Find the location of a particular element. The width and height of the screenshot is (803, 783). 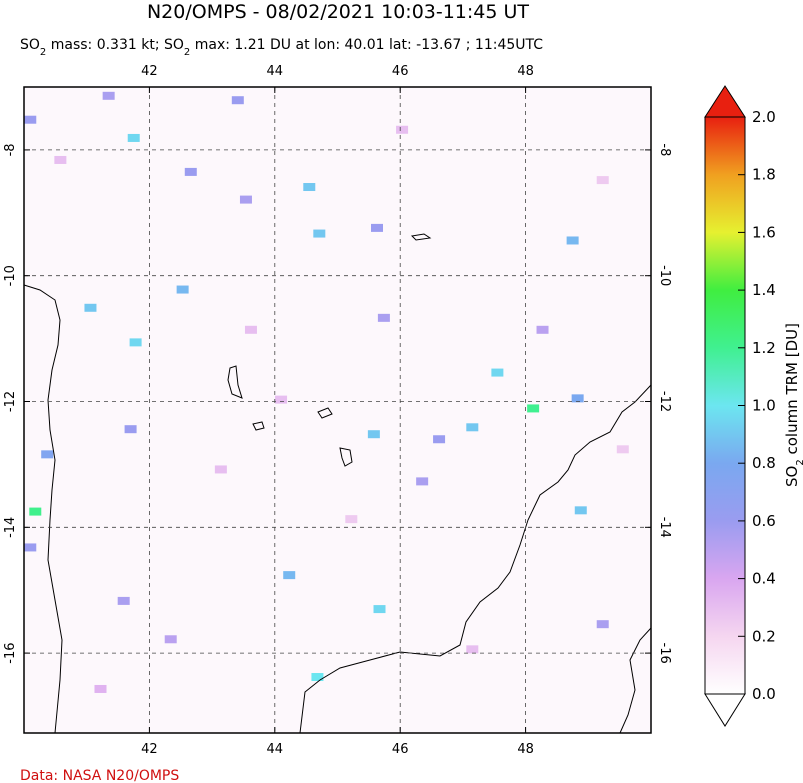

credit: Data: NASA N20/OMPS is located at coordinates (99, 775).